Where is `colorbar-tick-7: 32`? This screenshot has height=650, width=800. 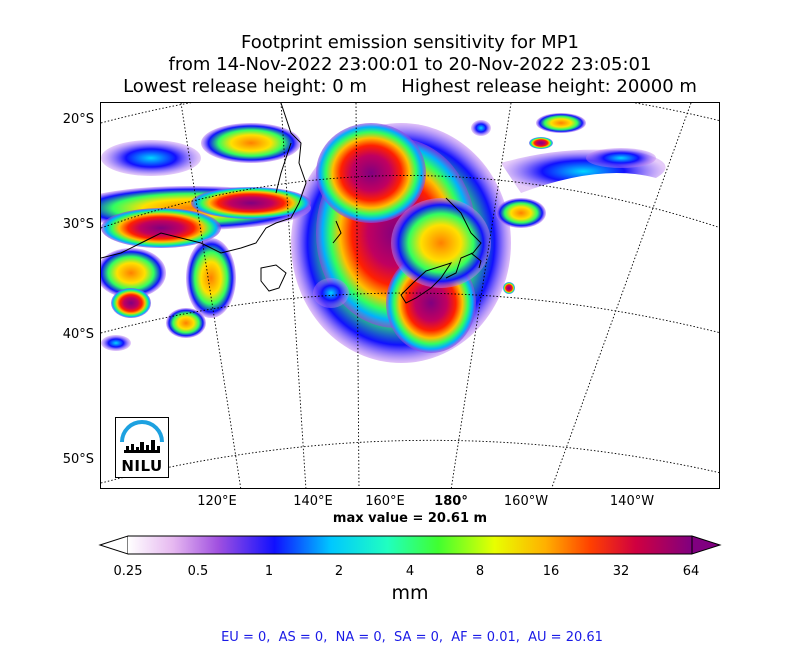 colorbar-tick-7: 32 is located at coordinates (621, 571).